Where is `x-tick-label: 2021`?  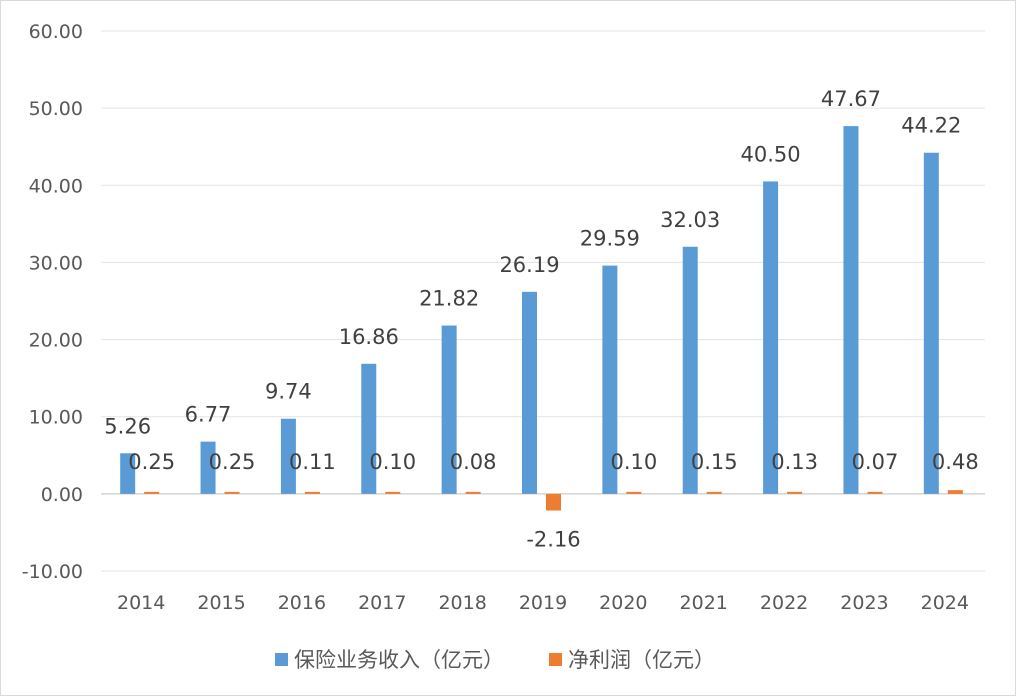
x-tick-label: 2021 is located at coordinates (704, 603).